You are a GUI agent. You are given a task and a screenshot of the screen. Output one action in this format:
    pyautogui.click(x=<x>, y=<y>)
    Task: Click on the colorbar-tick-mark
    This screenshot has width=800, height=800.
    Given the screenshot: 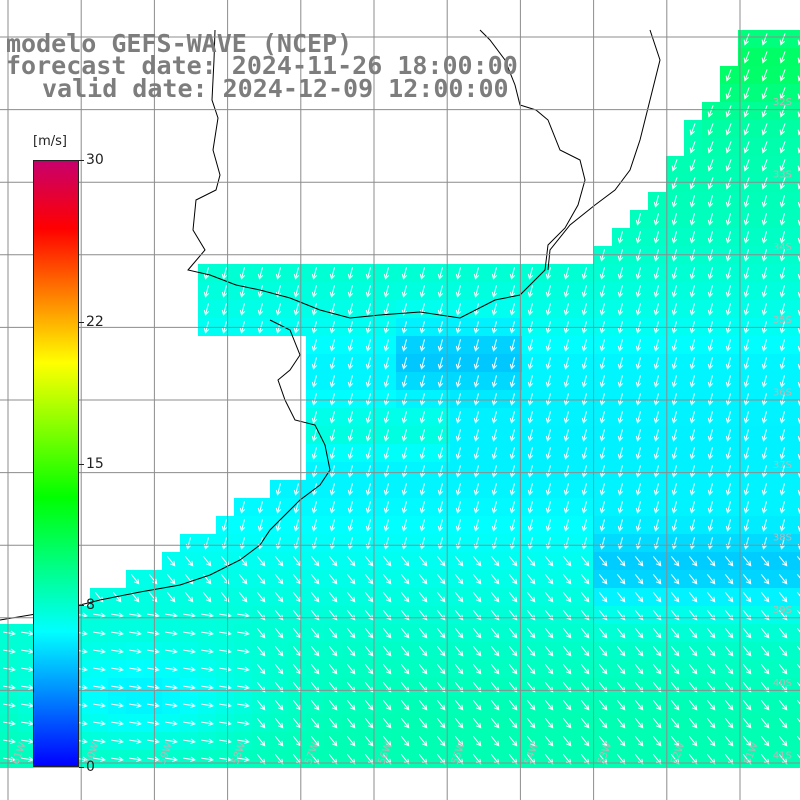 What is the action you would take?
    pyautogui.click(x=81, y=160)
    